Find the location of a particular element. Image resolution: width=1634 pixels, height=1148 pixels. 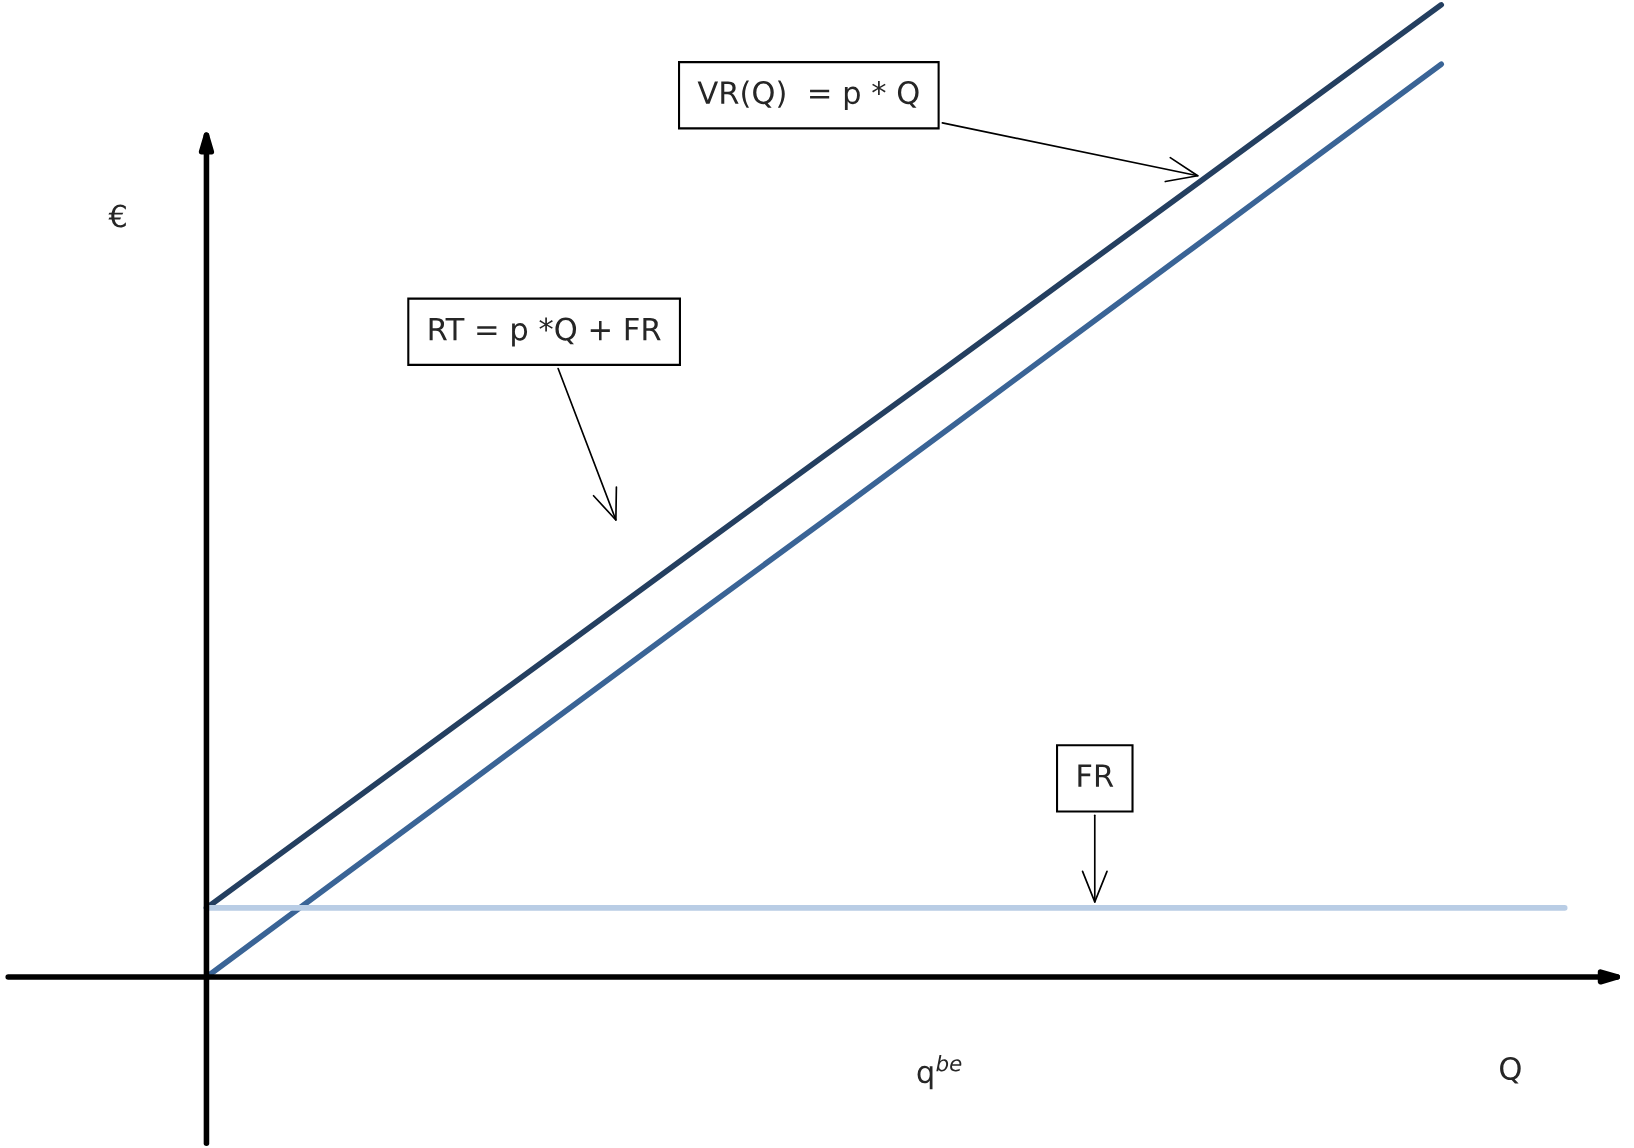

annotation: VR(Q) = p * Q is located at coordinates (808, 95).